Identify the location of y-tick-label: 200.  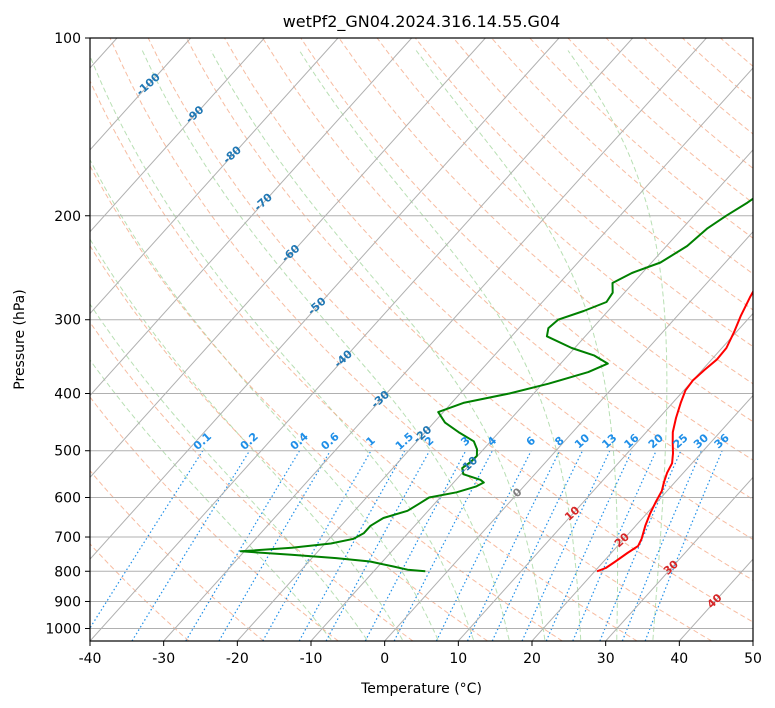
(67, 217).